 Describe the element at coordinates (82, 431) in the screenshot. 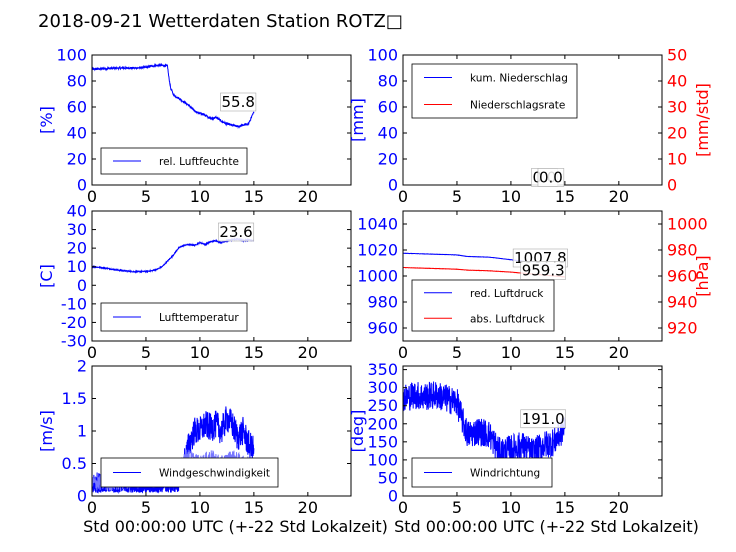

I see `y-tick-label: 1` at that location.